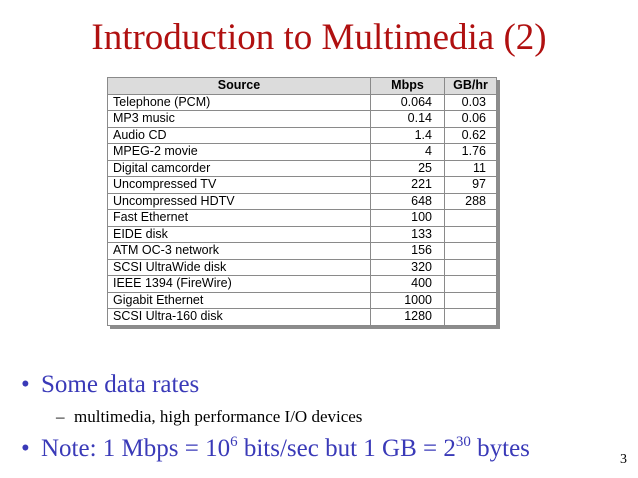 The image size is (638, 478). Describe the element at coordinates (407, 317) in the screenshot. I see `cell-mbps: 1280` at that location.